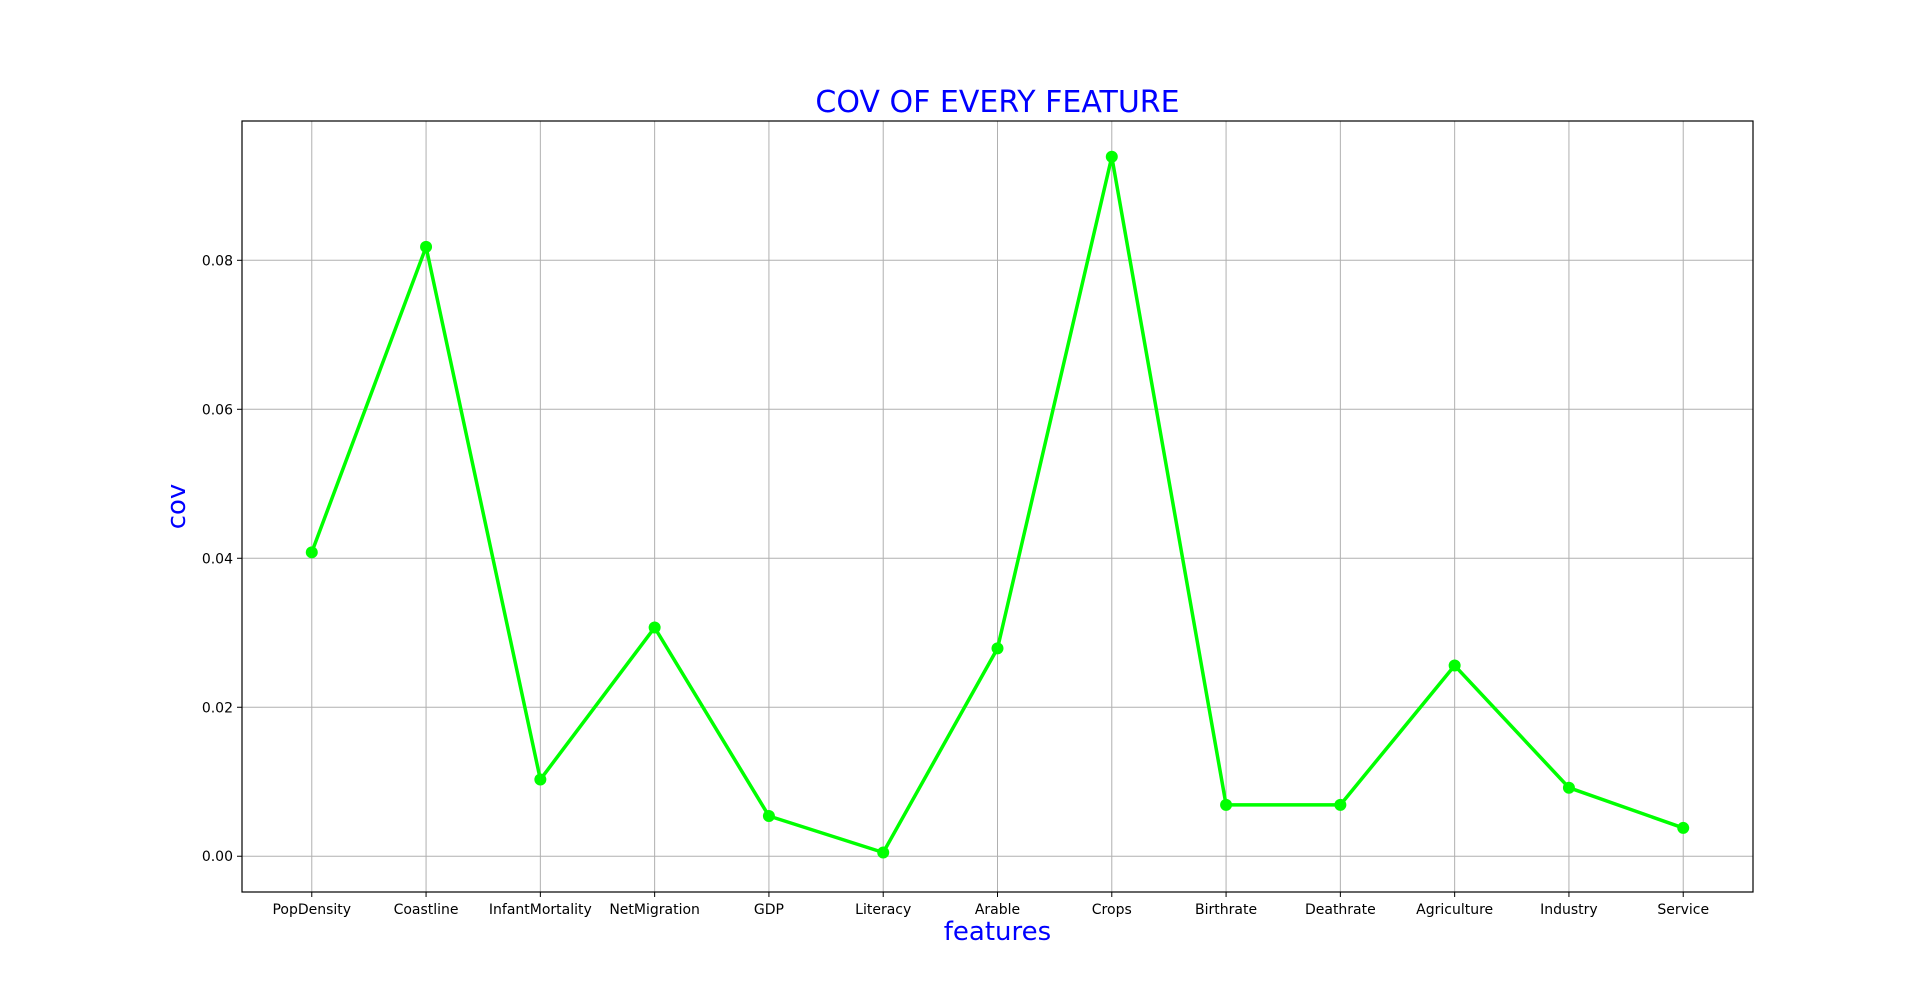  I want to click on y-tick-label: 0.06, so click(217, 410).